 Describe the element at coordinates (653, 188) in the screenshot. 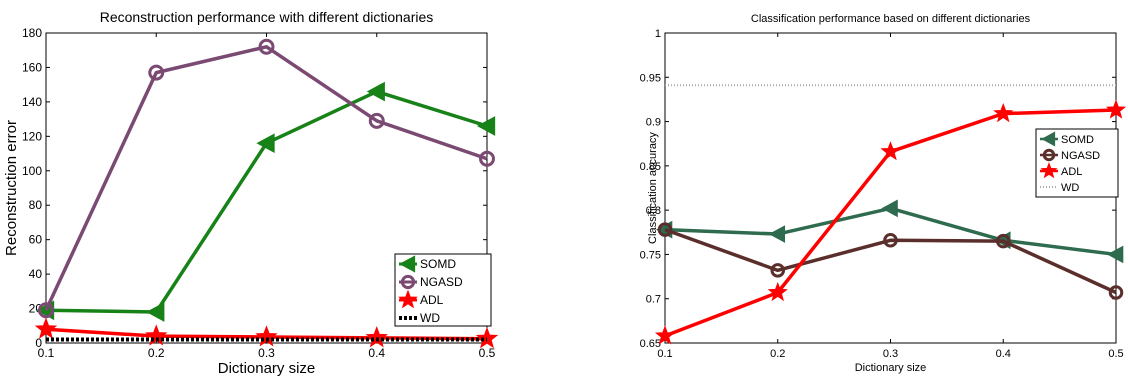

I see `y-axis-label: Classification accuracy` at that location.